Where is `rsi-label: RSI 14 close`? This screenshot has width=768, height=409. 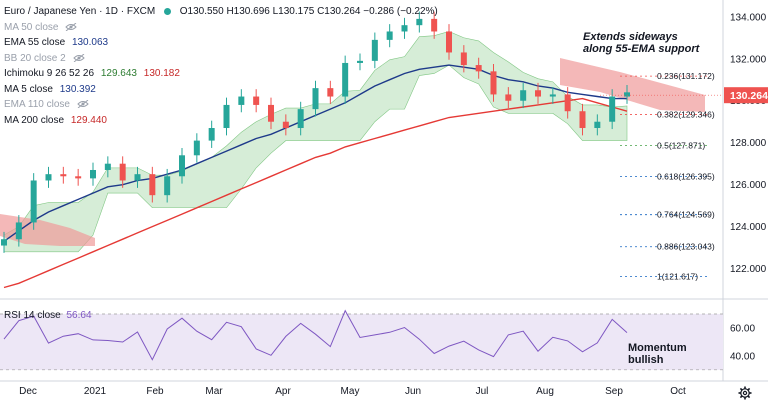
rsi-label: RSI 14 close is located at coordinates (32, 315).